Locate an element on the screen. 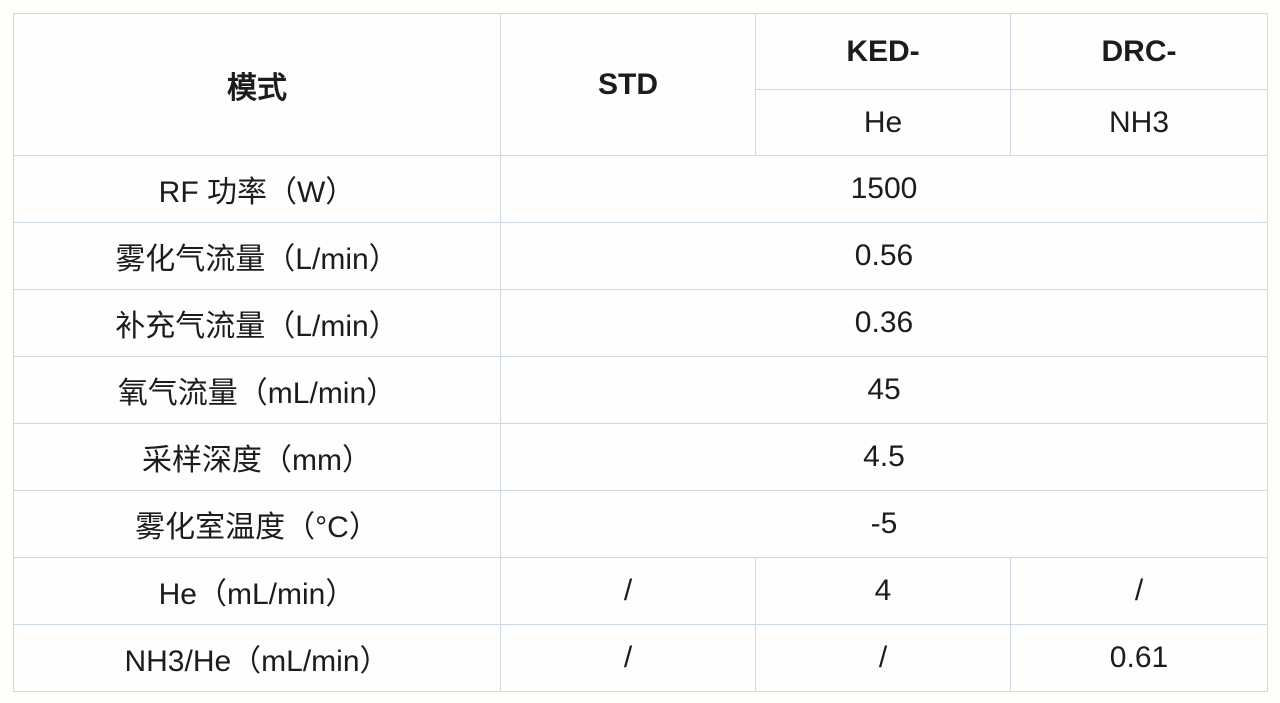 This screenshot has height=703, width=1280. header-cell-std: STD is located at coordinates (628, 84).